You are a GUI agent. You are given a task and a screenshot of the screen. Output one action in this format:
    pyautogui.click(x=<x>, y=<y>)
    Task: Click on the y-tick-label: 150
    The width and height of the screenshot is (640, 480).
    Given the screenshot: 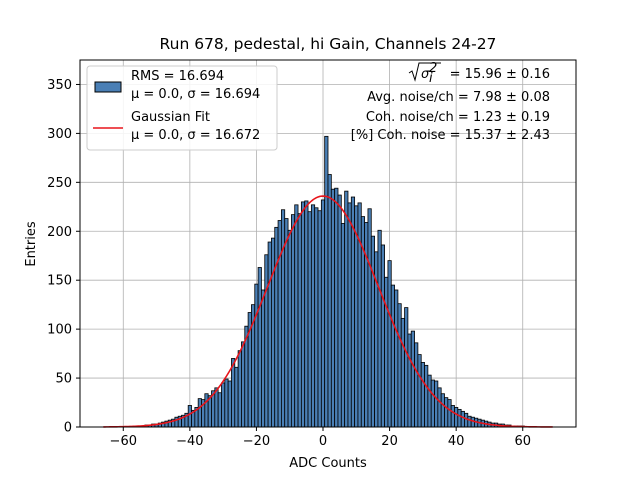 What is the action you would take?
    pyautogui.click(x=59, y=281)
    